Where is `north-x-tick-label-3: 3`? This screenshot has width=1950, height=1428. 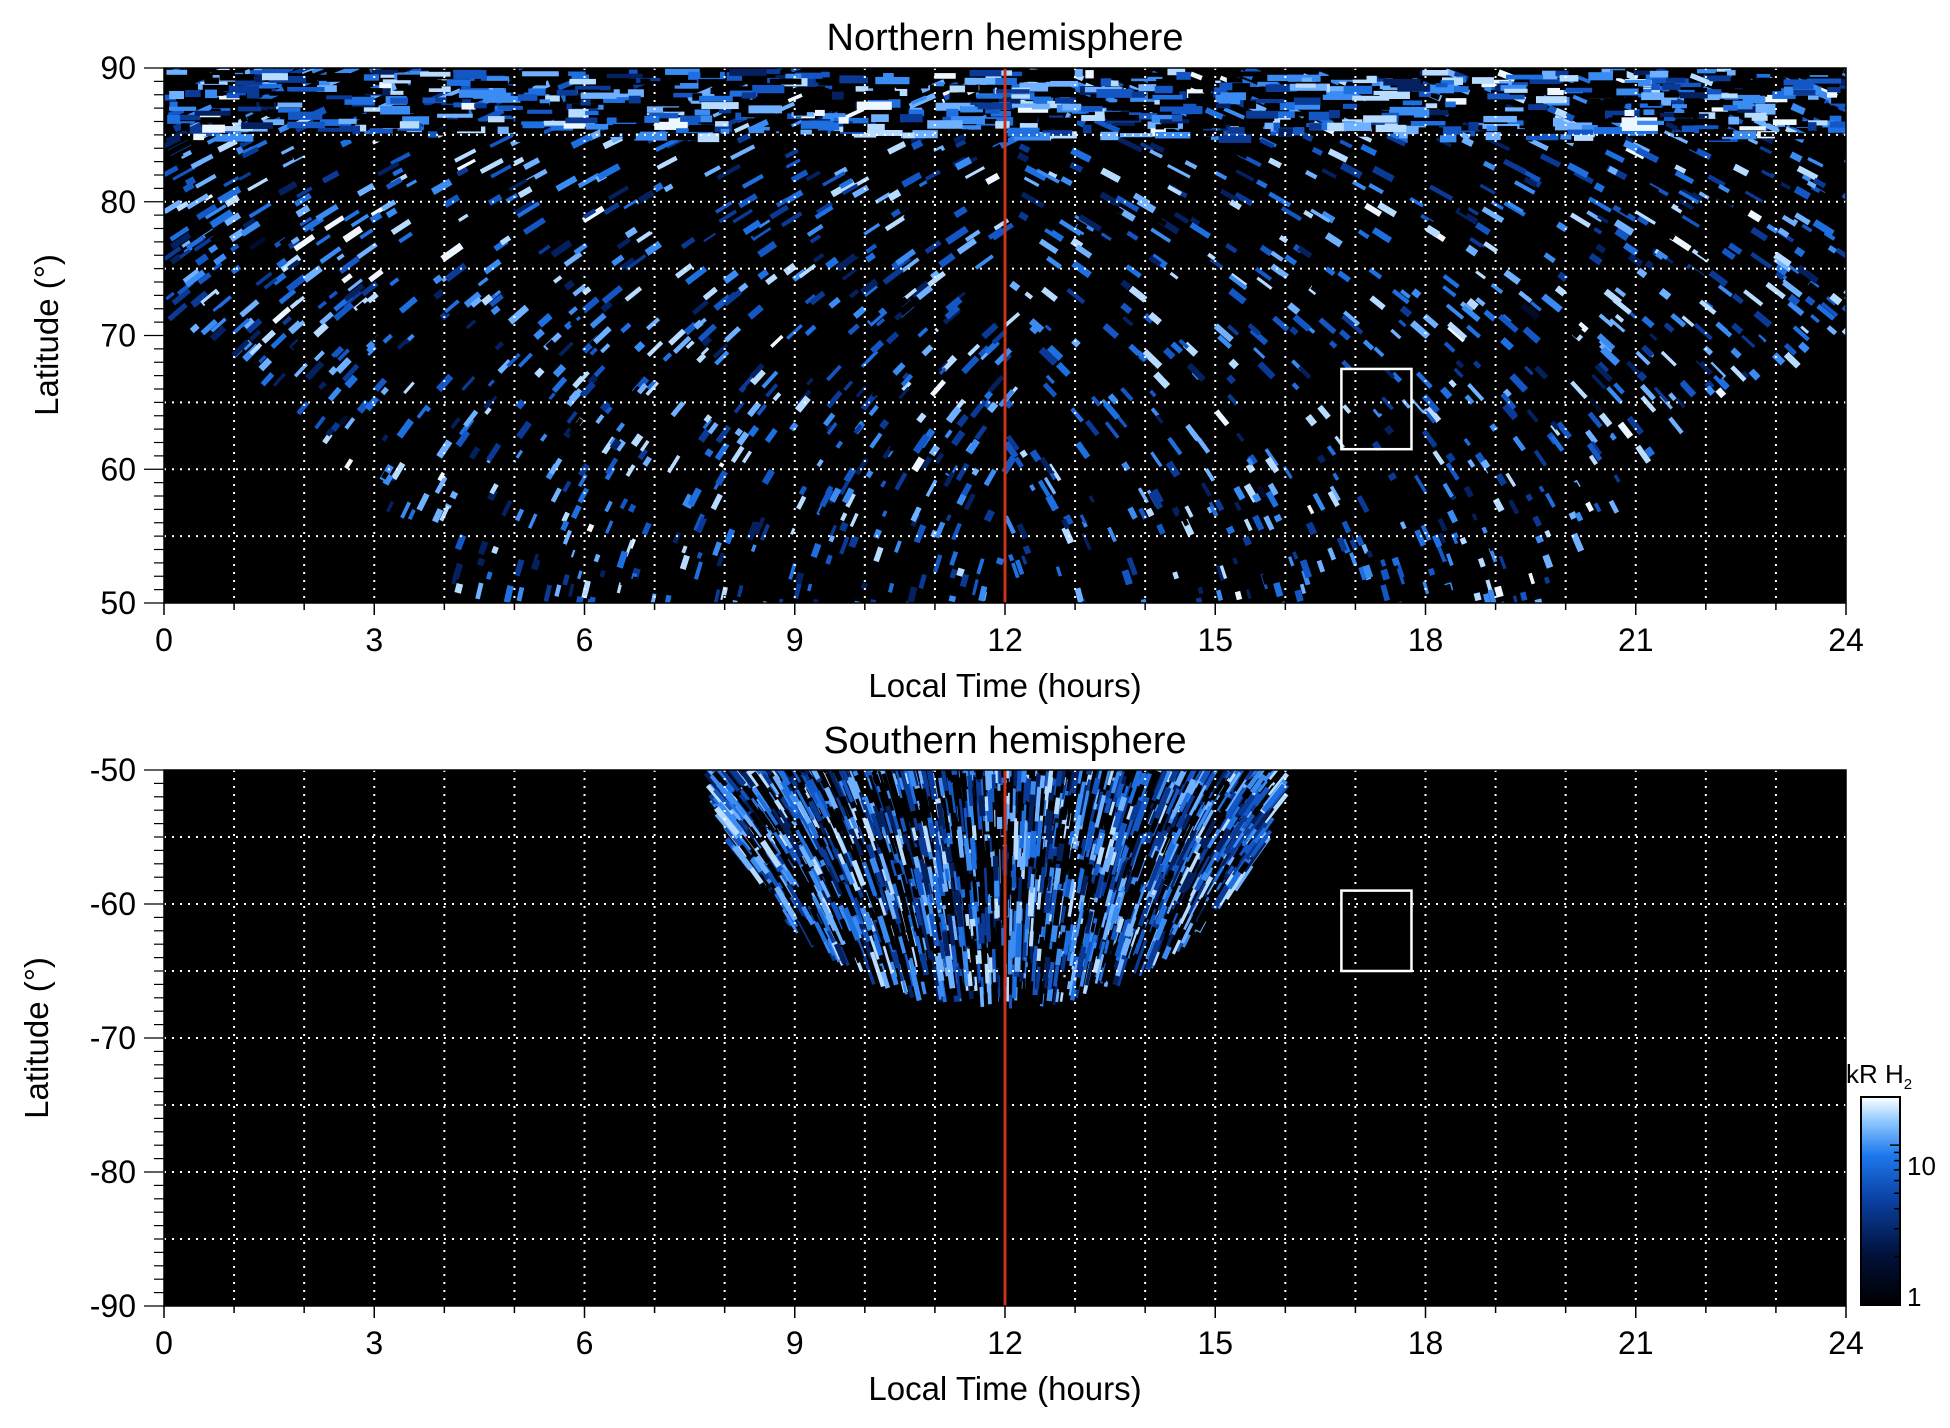
north-x-tick-label-3: 3 is located at coordinates (374, 640).